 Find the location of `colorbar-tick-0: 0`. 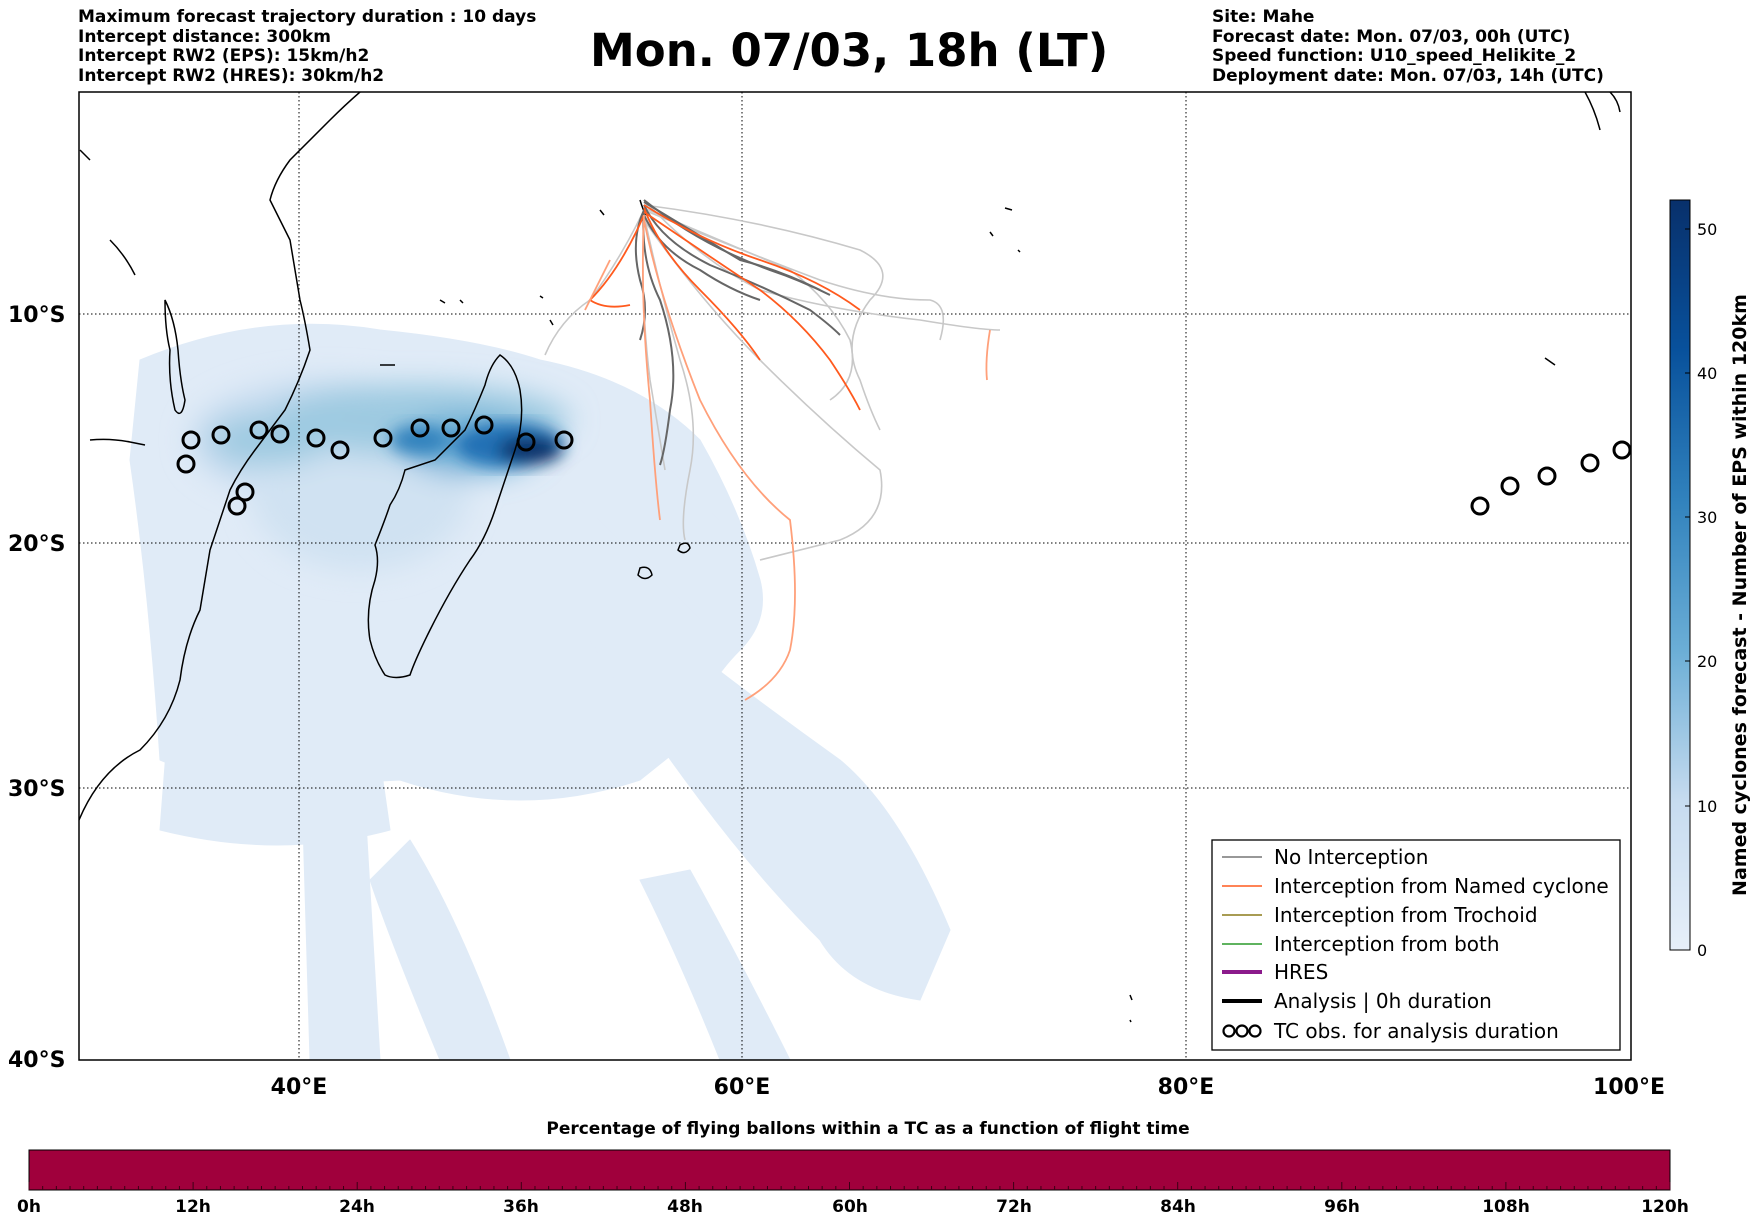

colorbar-tick-0: 0 is located at coordinates (1702, 950).